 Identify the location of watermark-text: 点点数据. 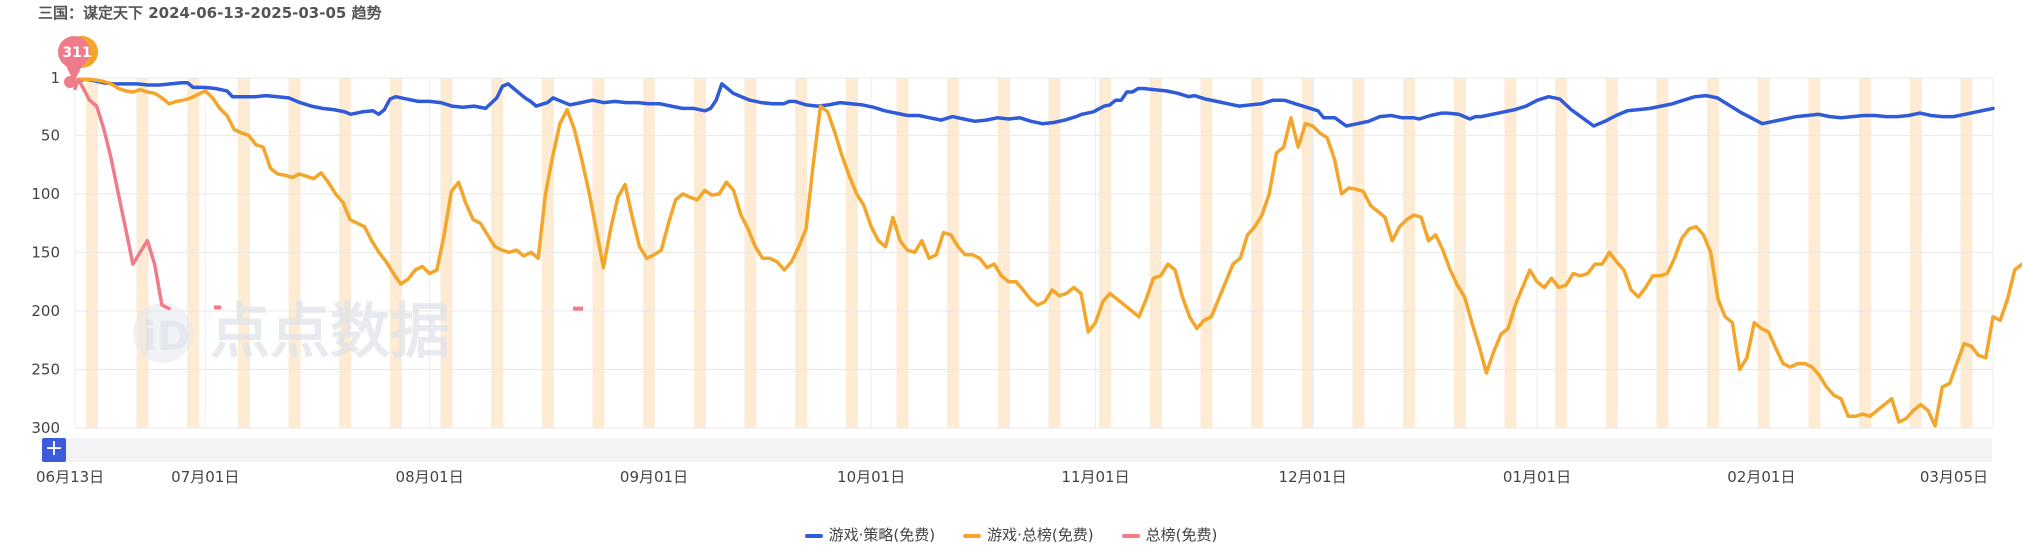
(330, 332).